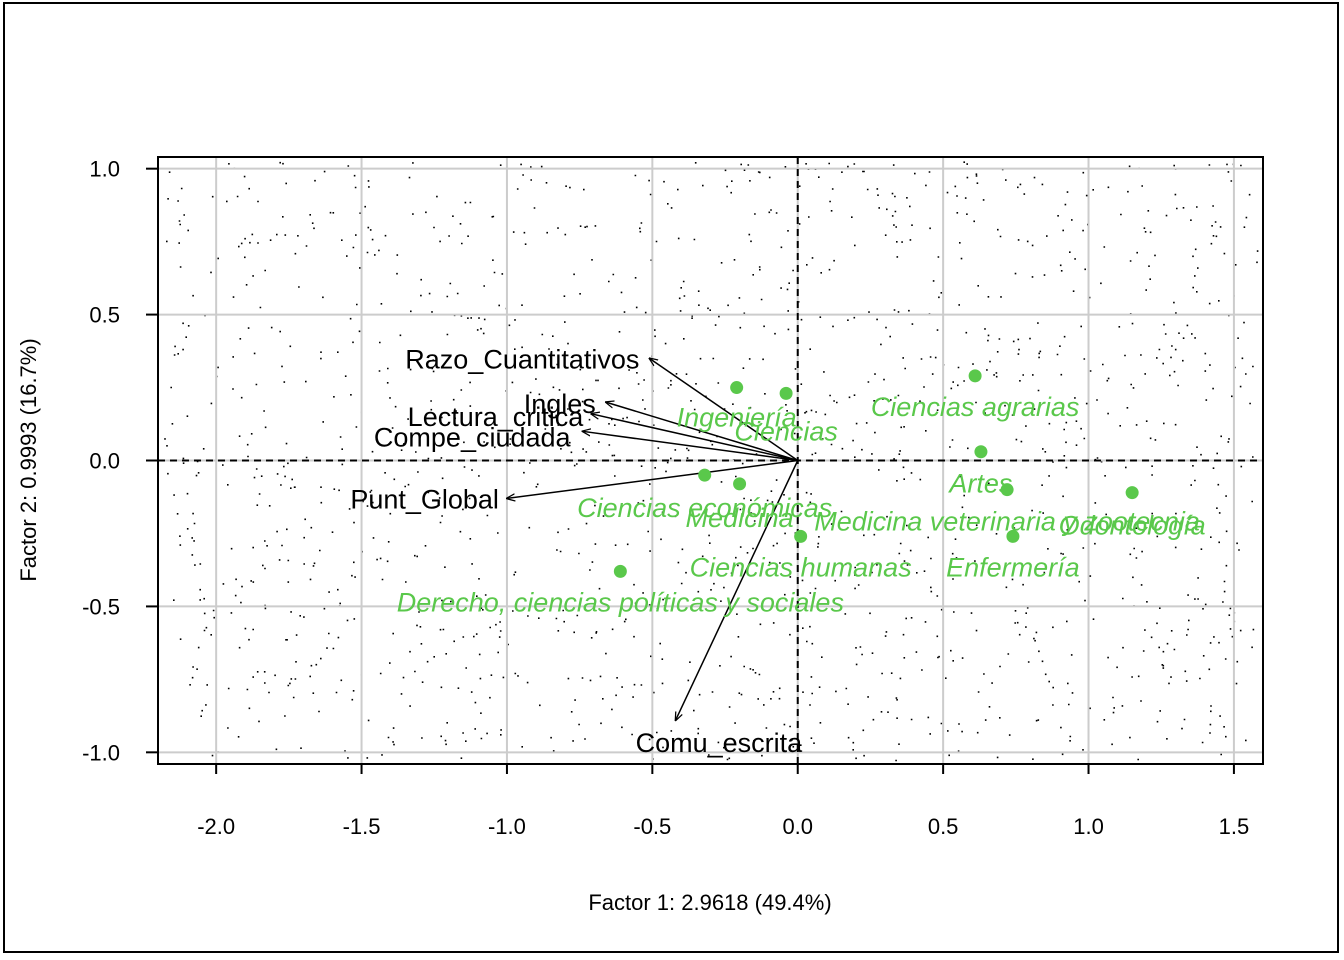 The height and width of the screenshot is (960, 1344). I want to click on variable-label: Ingles, so click(560, 404).